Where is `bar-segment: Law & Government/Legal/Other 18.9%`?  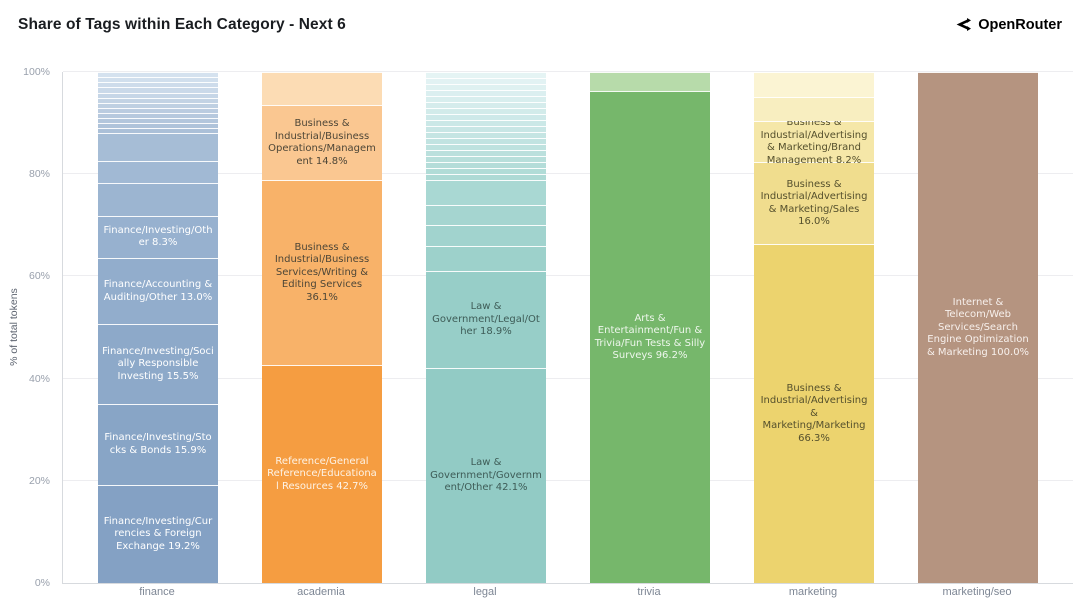 bar-segment: Law & Government/Legal/Other 18.9% is located at coordinates (486, 319).